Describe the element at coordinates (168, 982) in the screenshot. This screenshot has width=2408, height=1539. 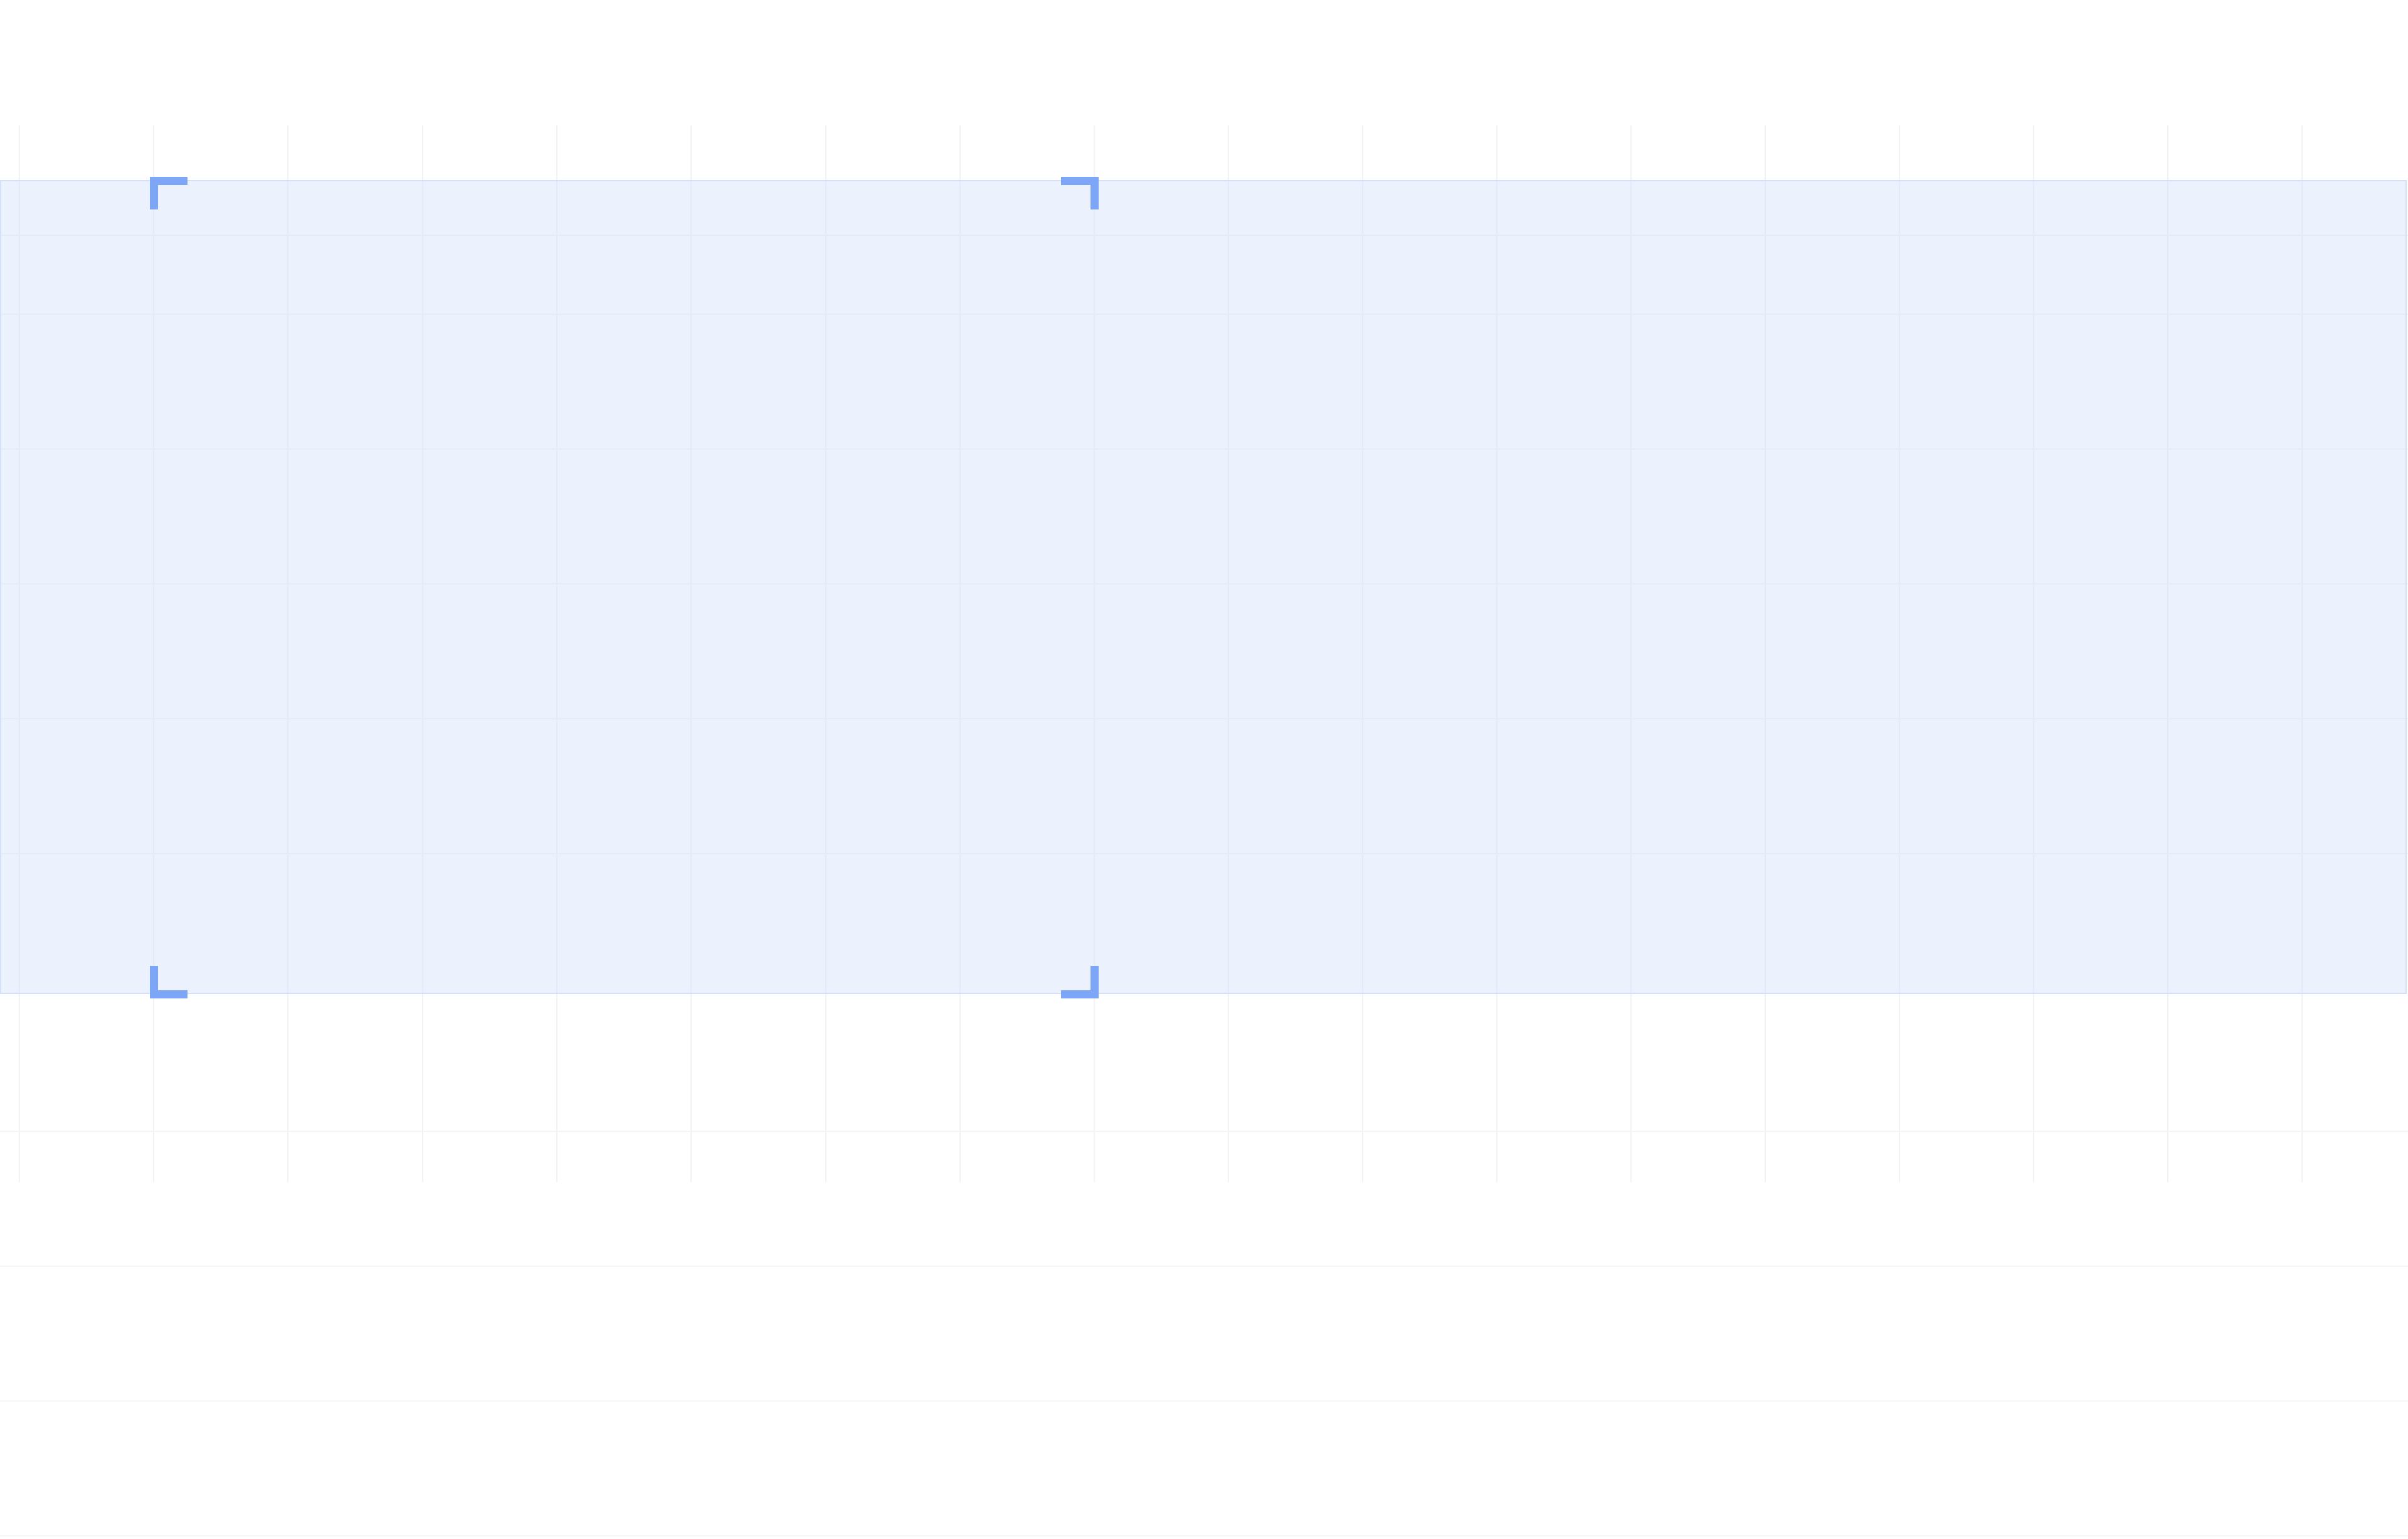
I see `crop-handle-bottom-left` at that location.